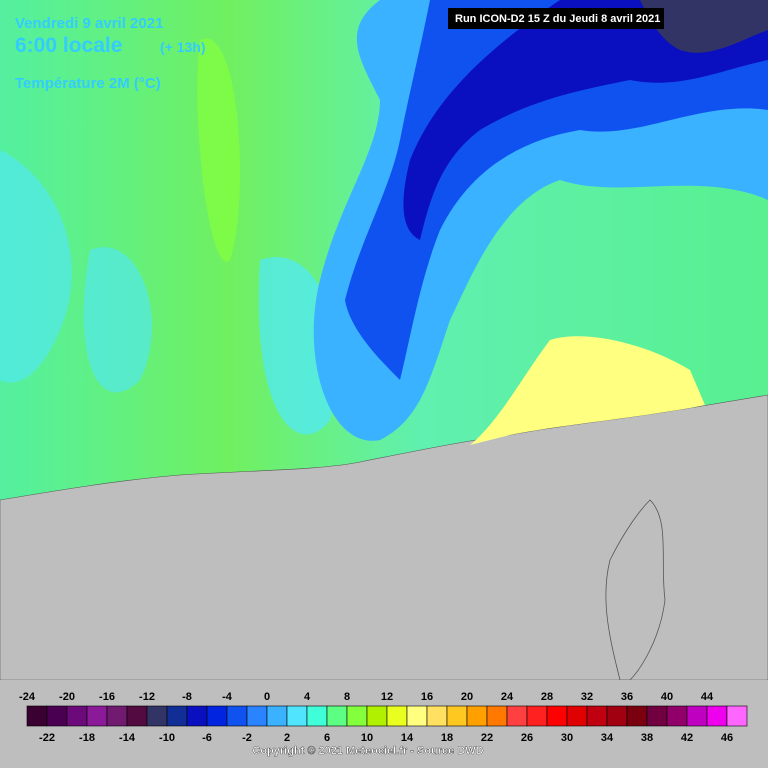 This screenshot has width=768, height=773. Describe the element at coordinates (127, 738) in the screenshot. I see `legend-label: -14` at that location.